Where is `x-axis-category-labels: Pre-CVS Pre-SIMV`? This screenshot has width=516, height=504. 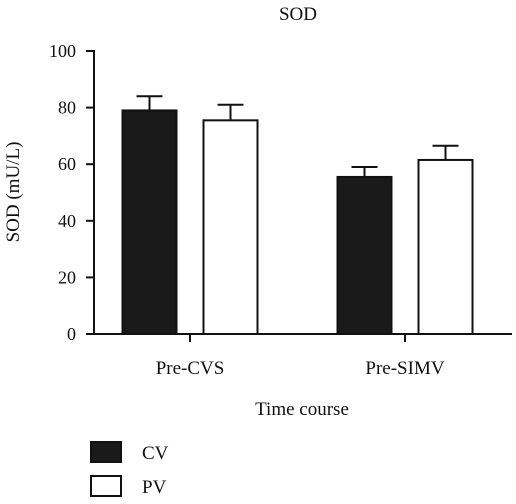
x-axis-category-labels: Pre-CVS Pre-SIMV is located at coordinates (300, 356).